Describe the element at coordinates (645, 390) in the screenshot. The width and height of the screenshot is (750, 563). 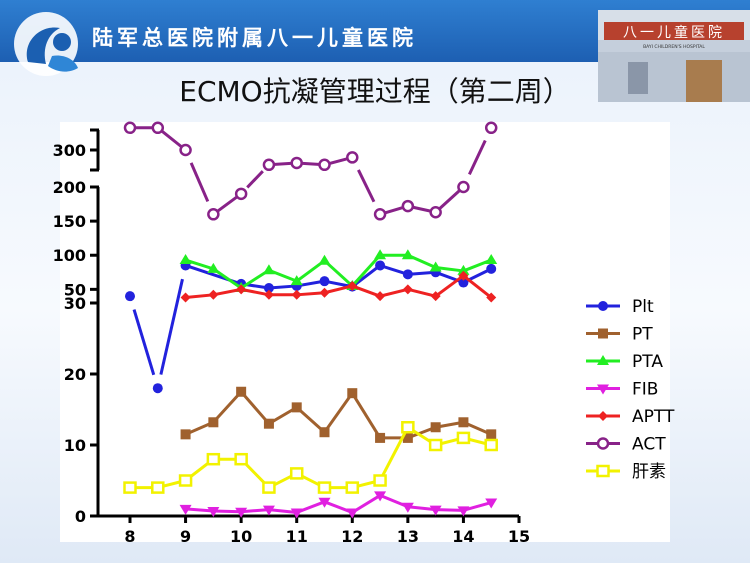
I see `legend-label: FIB` at that location.